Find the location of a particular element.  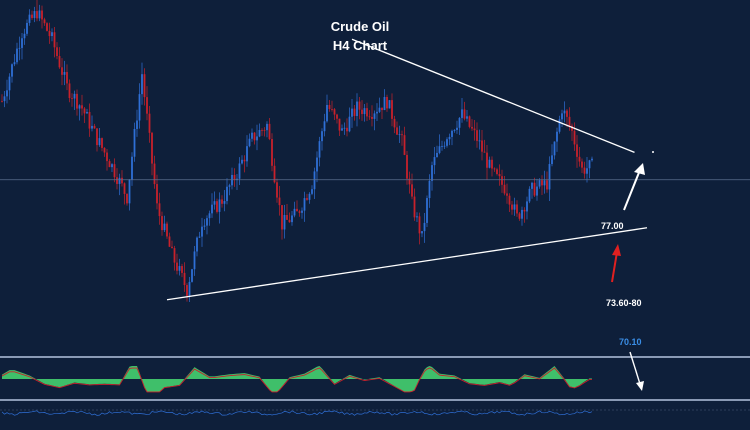

chart-subtitle: H4 Chart is located at coordinates (360, 45).